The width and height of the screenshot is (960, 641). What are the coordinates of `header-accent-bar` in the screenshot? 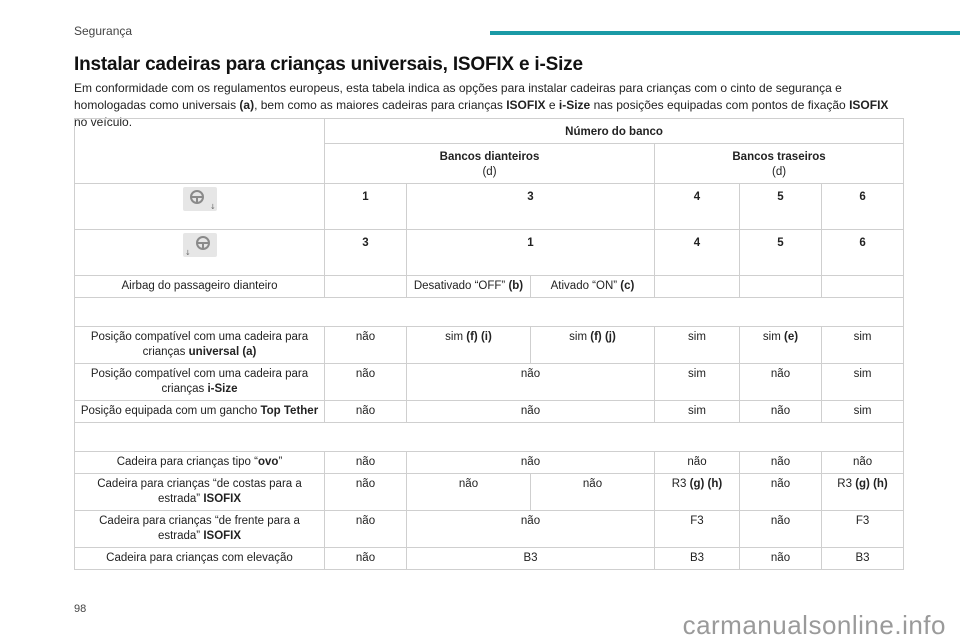 It's located at (725, 33).